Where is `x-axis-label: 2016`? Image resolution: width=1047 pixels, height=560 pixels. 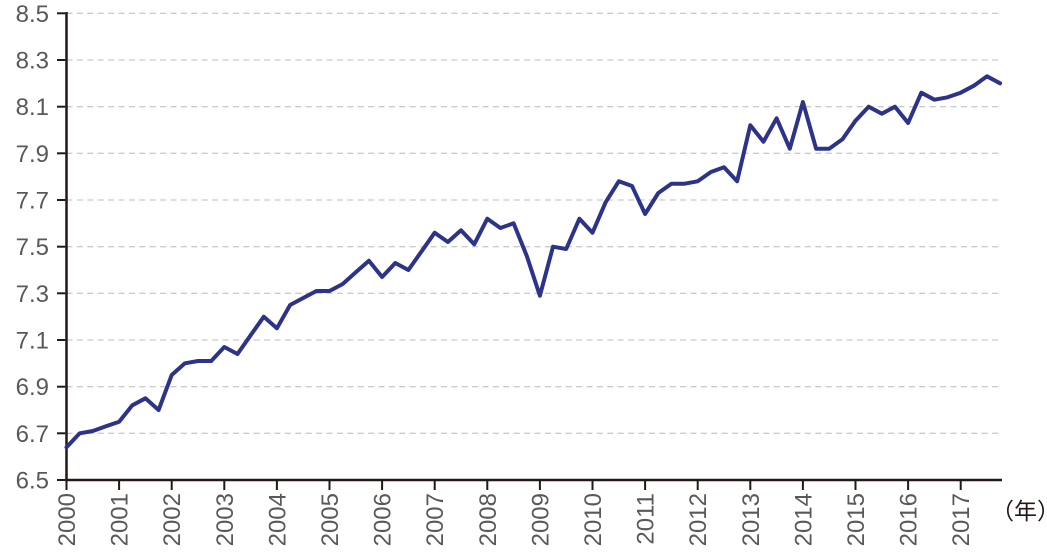 x-axis-label: 2016 is located at coordinates (909, 519).